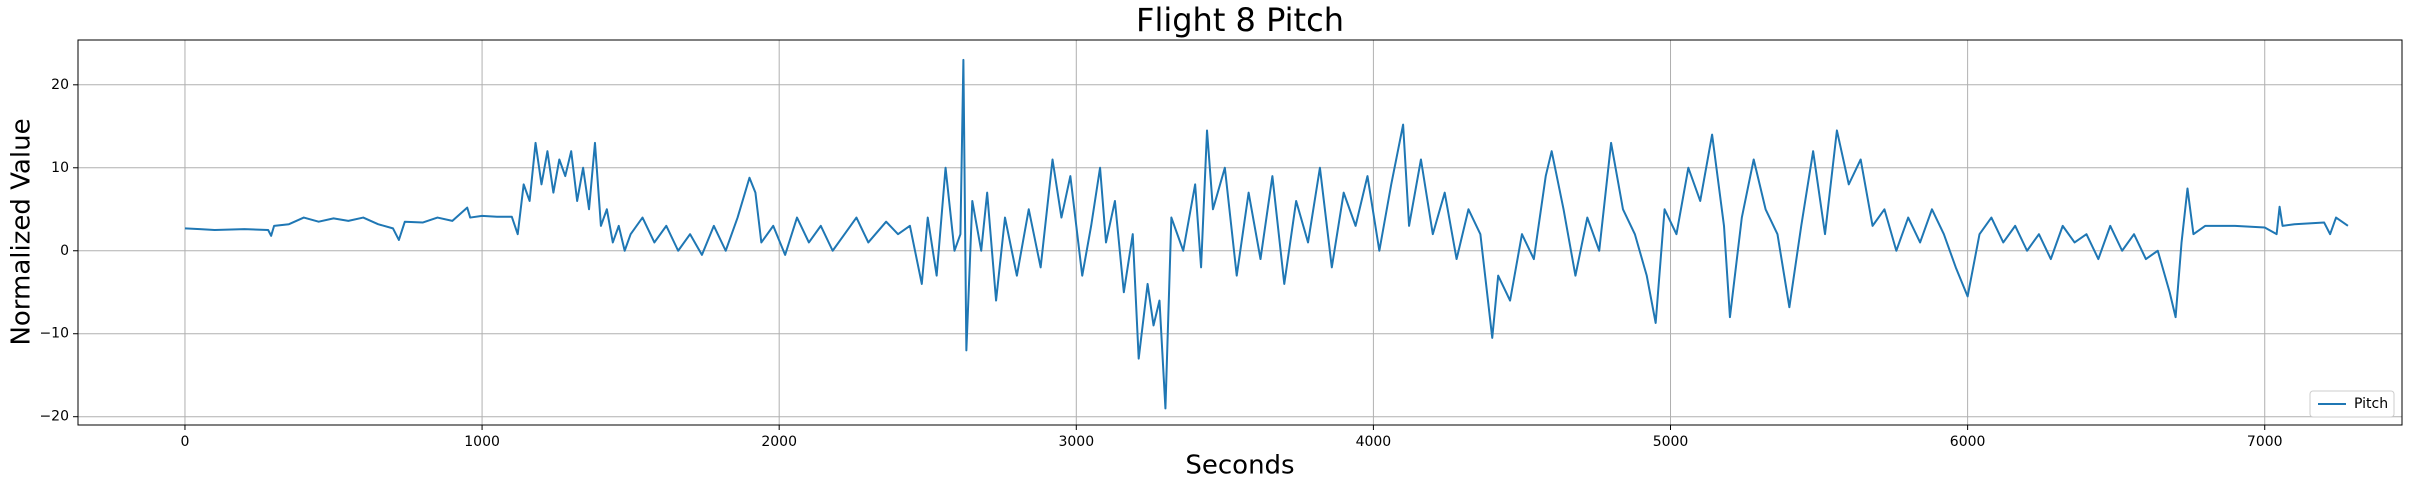 Image resolution: width=2413 pixels, height=489 pixels. What do you see at coordinates (64, 251) in the screenshot?
I see `y-tick-label: 0` at bounding box center [64, 251].